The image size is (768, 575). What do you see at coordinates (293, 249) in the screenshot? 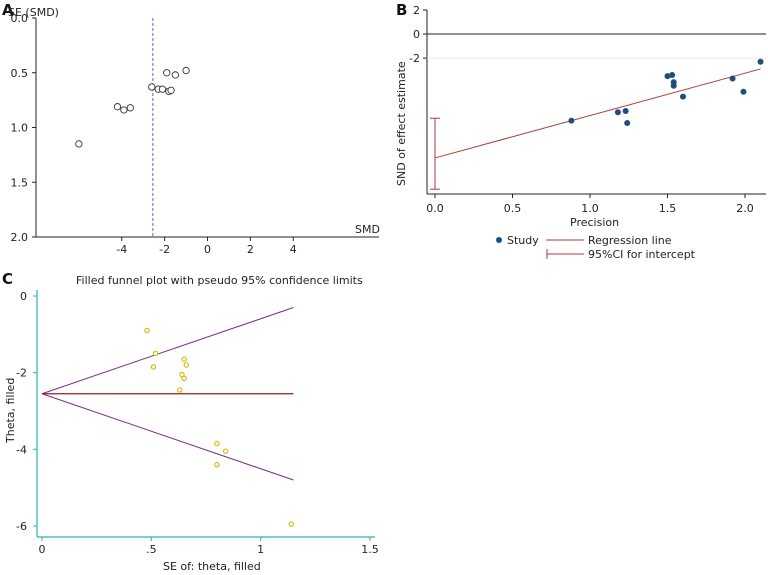
I see `panel-a-xtick-label: 4` at bounding box center [293, 249].